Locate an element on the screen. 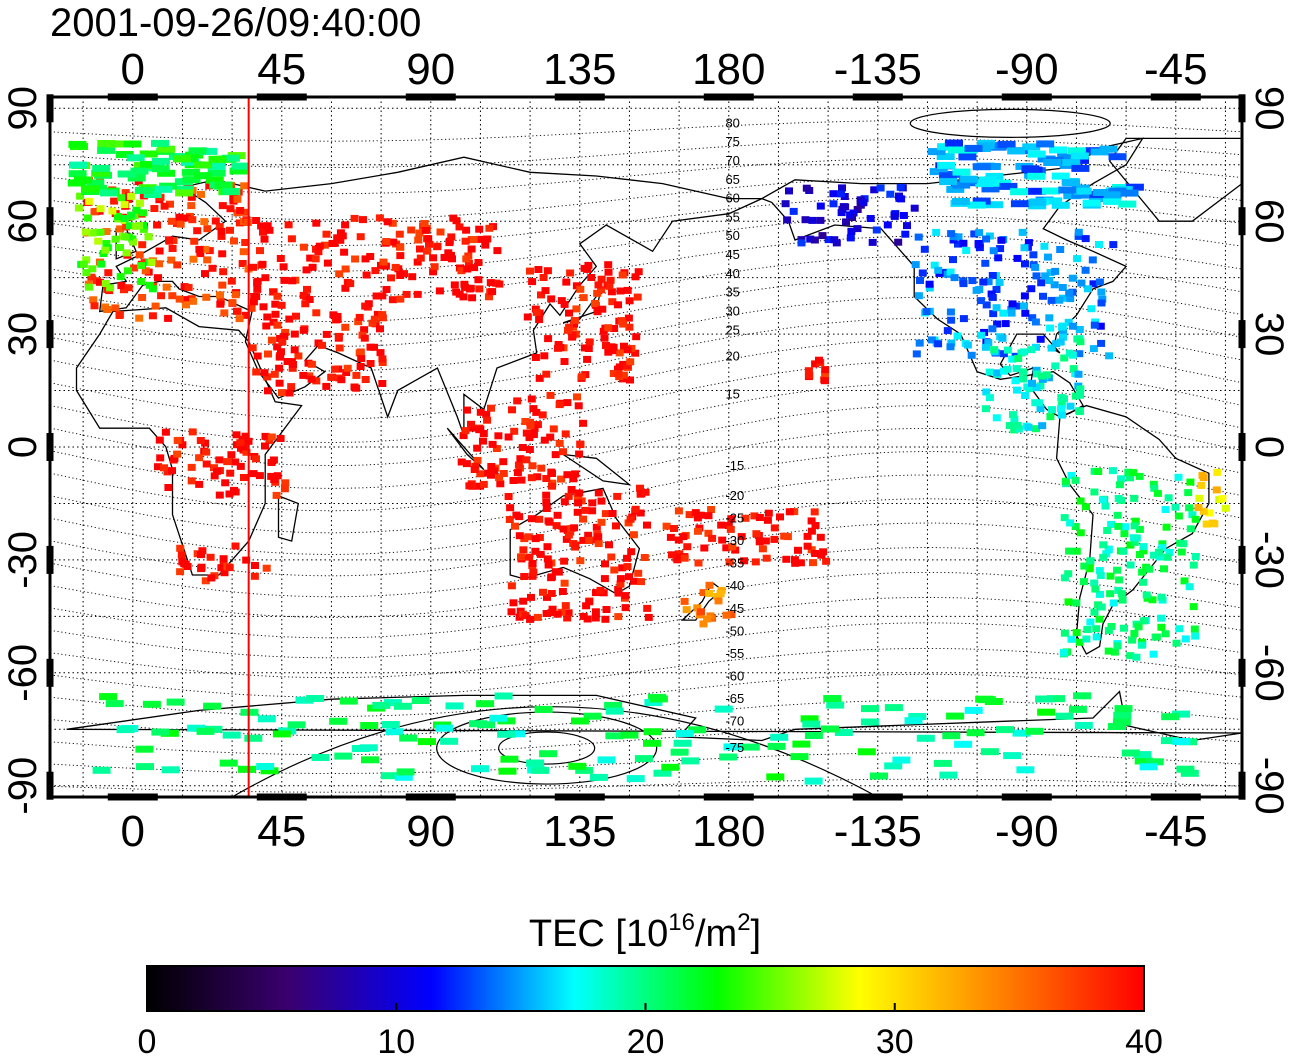 The height and width of the screenshot is (1057, 1292). colorbar-tick-label: 40 is located at coordinates (1144, 1040).